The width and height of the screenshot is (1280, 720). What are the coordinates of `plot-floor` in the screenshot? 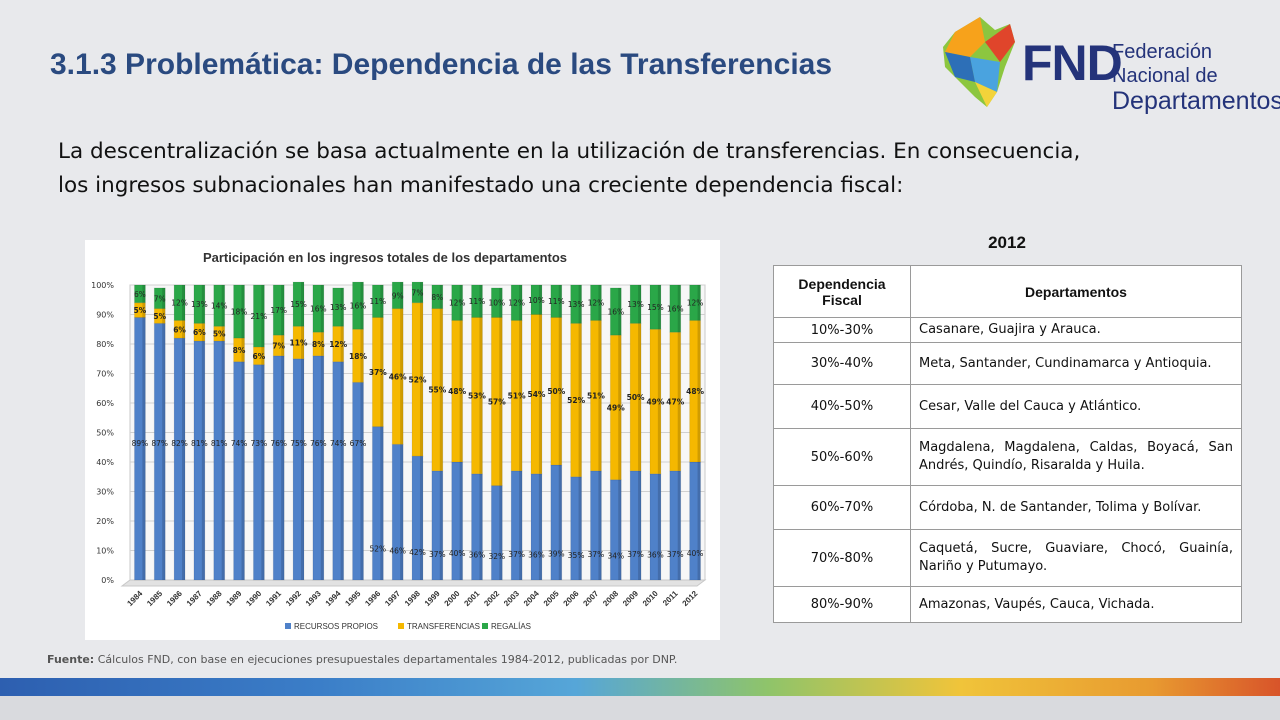 It's located at (413, 583).